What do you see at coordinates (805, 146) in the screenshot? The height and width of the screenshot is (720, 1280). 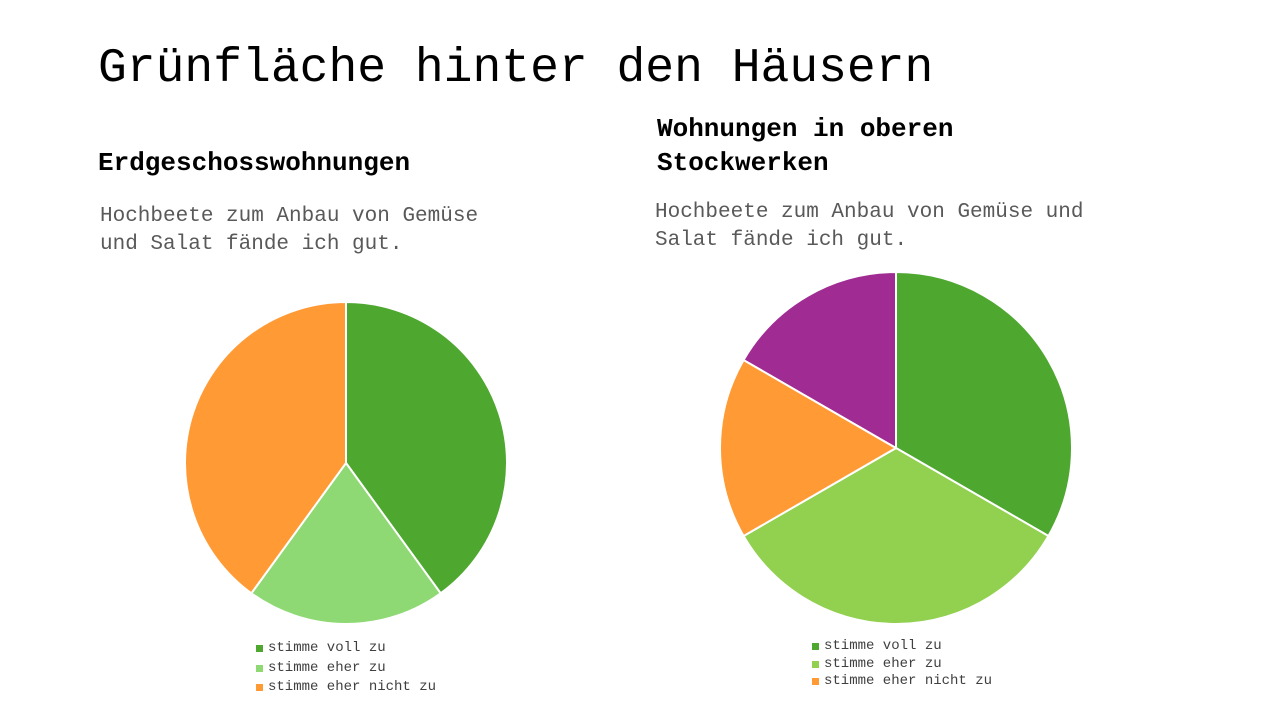 I see `right-chart-title: Wohnungen in oberen Stockwerken` at bounding box center [805, 146].